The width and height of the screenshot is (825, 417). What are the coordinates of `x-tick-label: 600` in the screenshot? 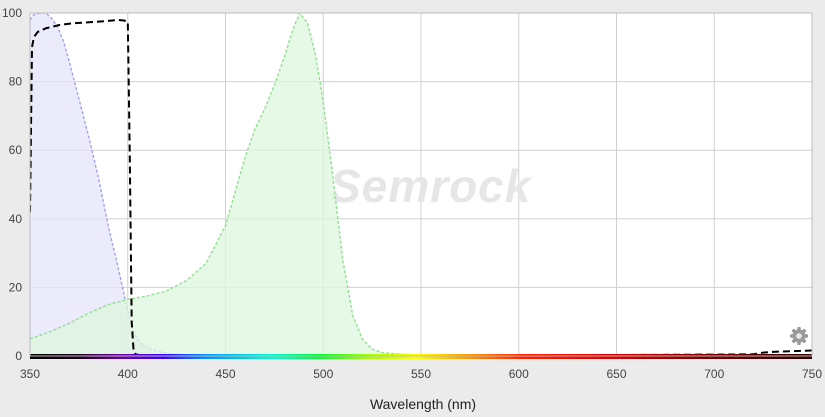 It's located at (519, 374).